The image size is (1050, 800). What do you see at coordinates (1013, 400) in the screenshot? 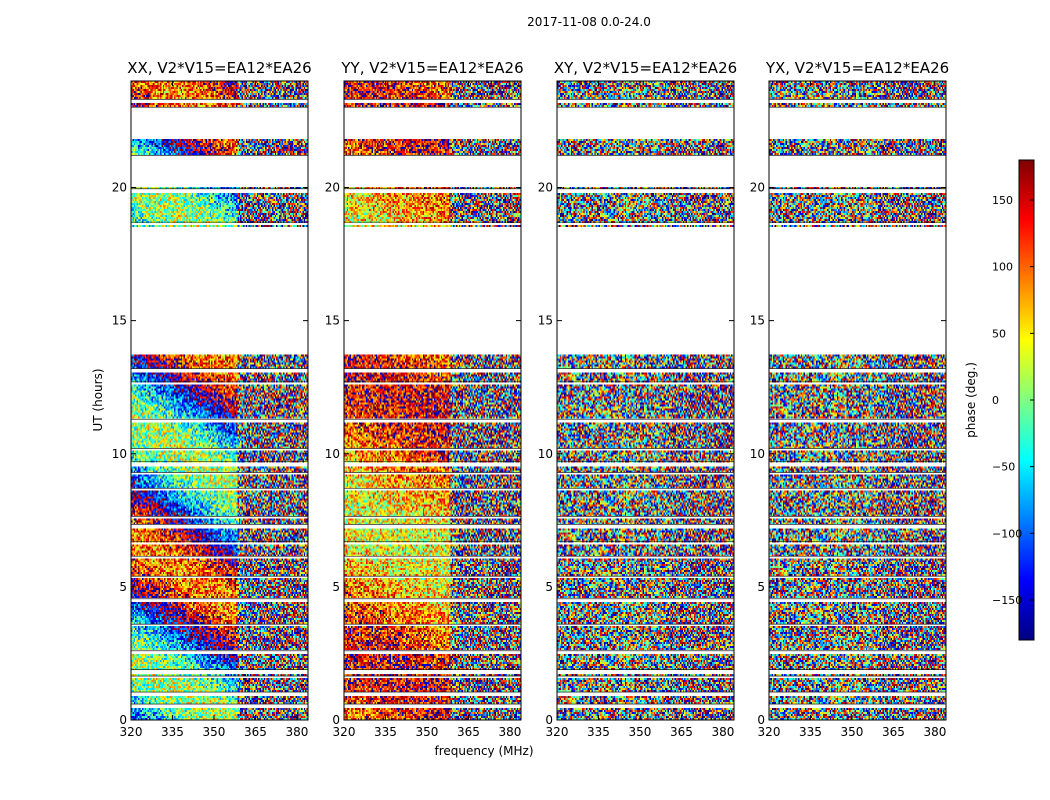
I see `colorbar-ticks: −150 −100 −50 0 50 100 150` at bounding box center [1013, 400].